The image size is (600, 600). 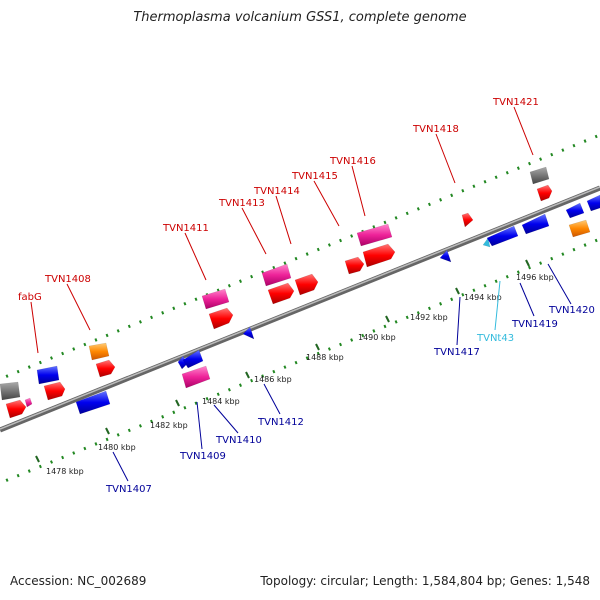 What do you see at coordinates (515, 102) in the screenshot?
I see `gene-label-TVN1421: TVN1421` at bounding box center [515, 102].